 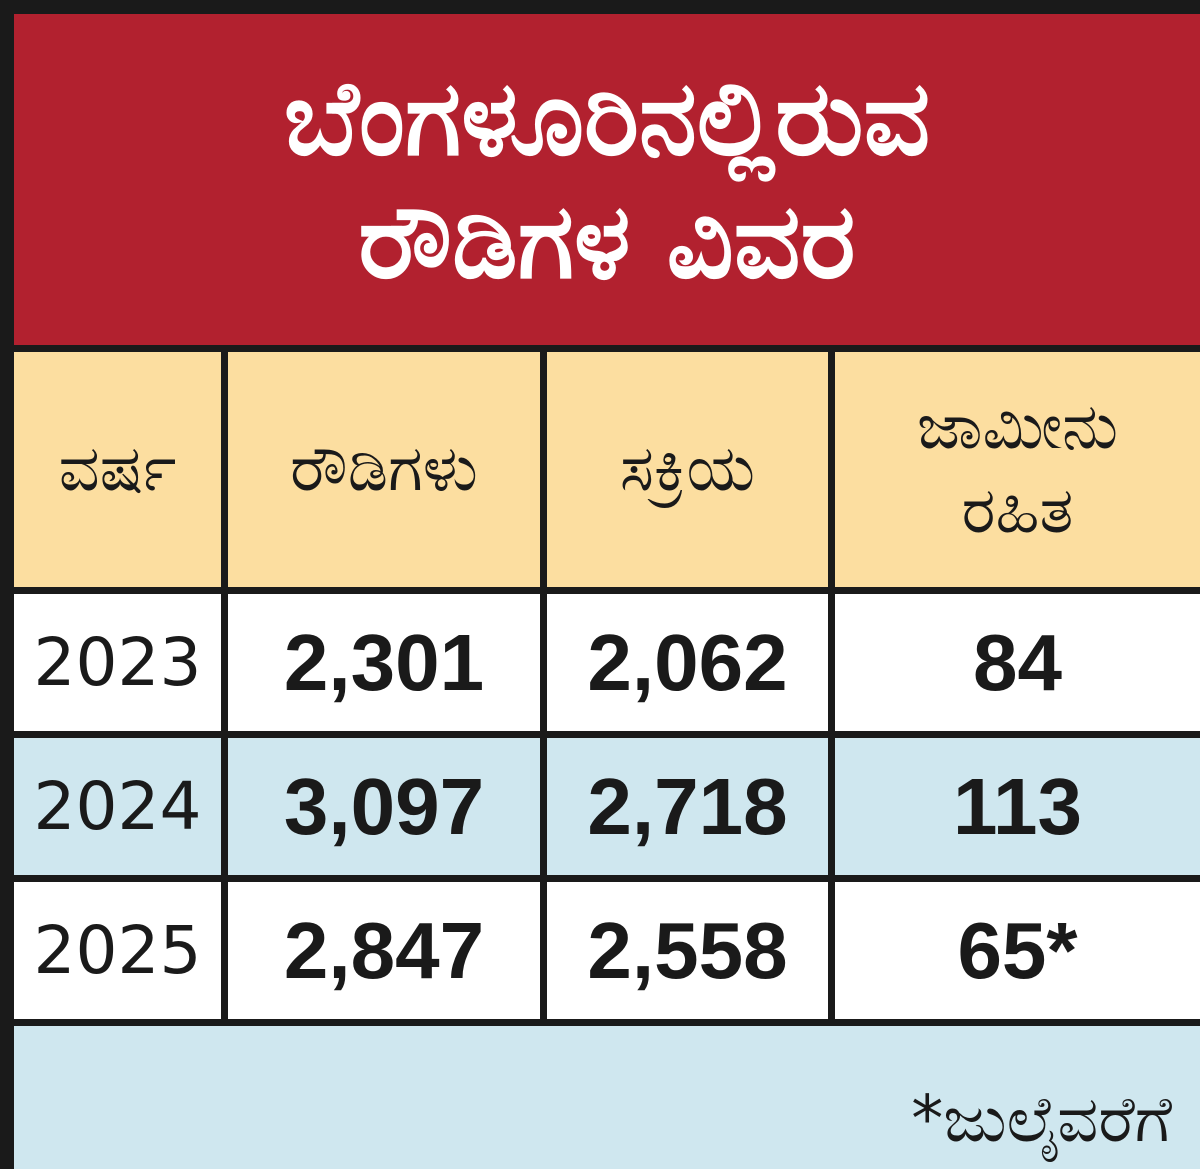 I want to click on title-line-2: ರೌಡಿಗಳ ವಿವರ, so click(x=607, y=240).